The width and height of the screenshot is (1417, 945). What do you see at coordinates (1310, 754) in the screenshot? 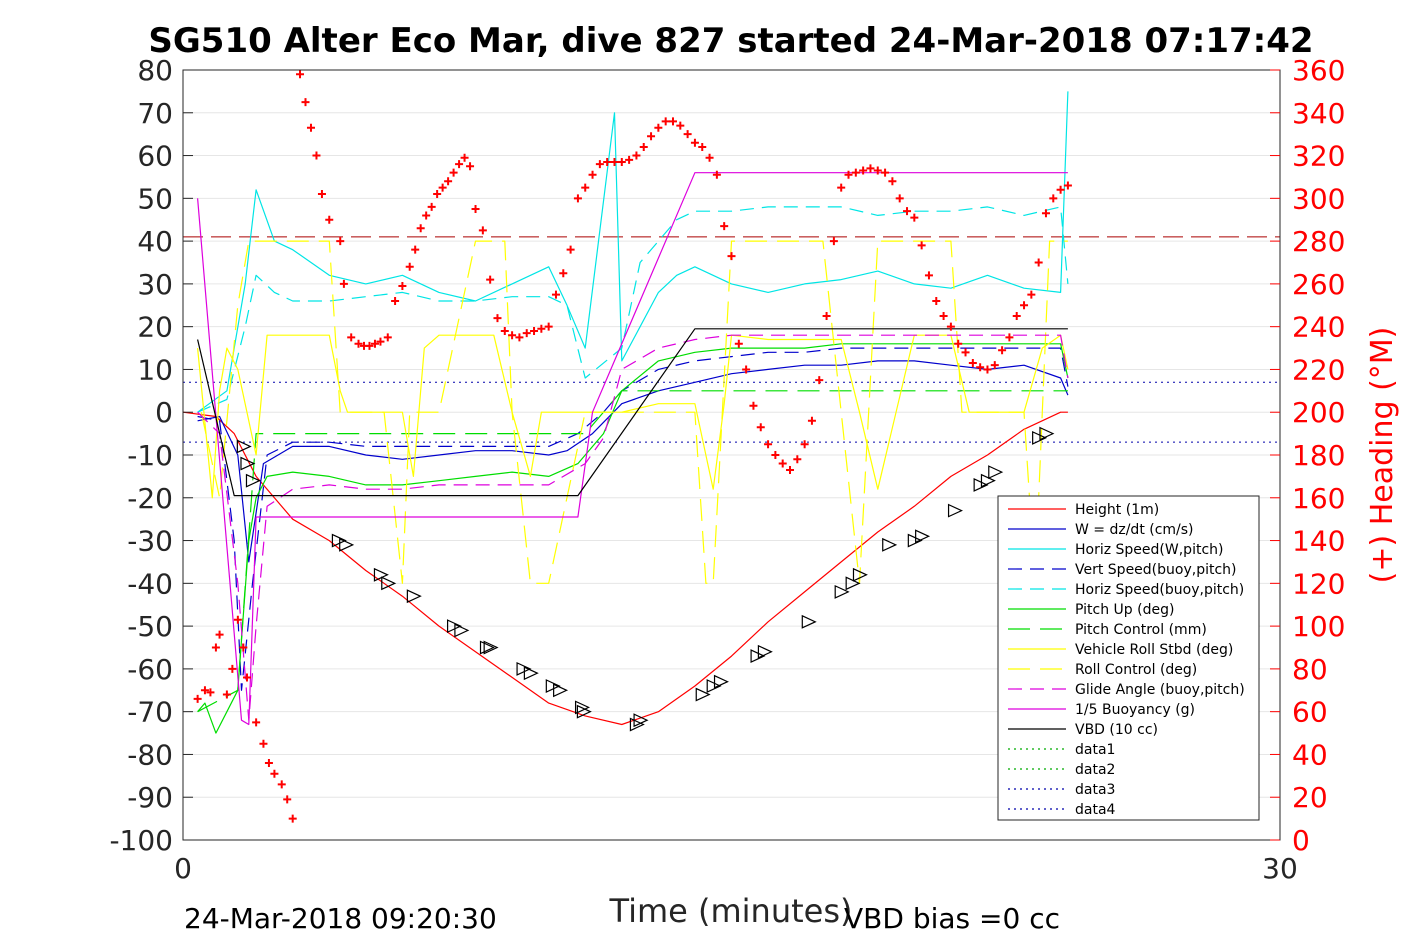
I see `y2-tick-label: 40` at bounding box center [1310, 754].